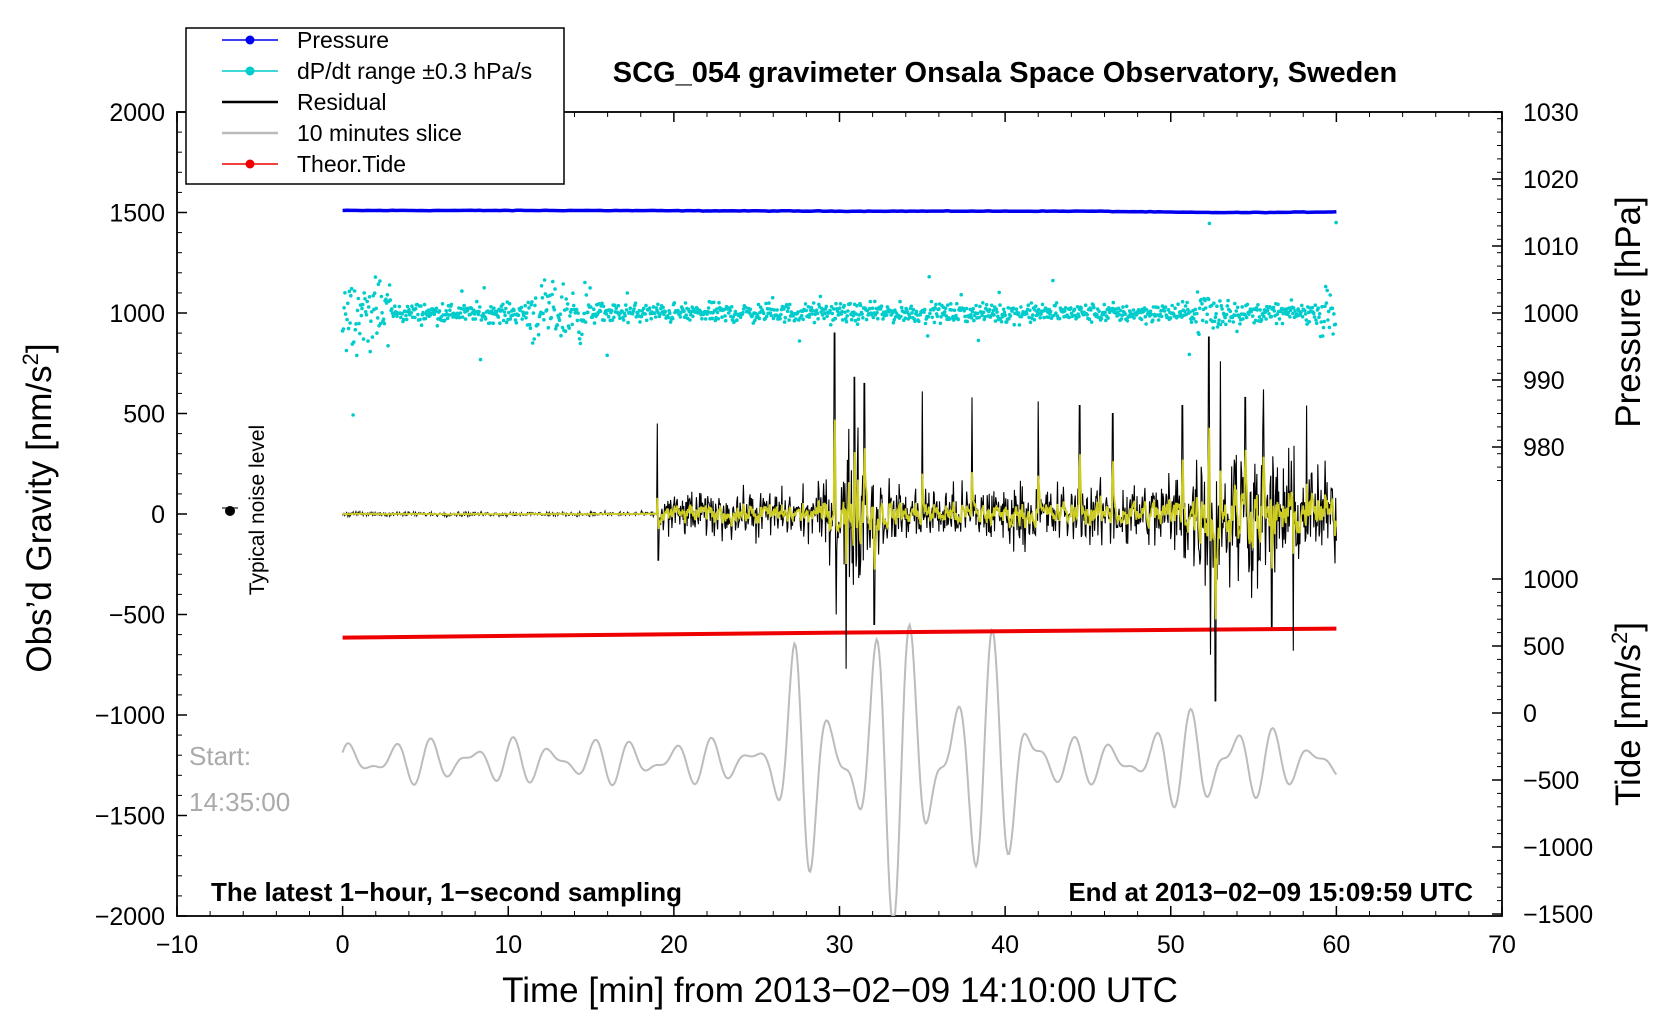 The width and height of the screenshot is (1676, 1020). What do you see at coordinates (304, 102) in the screenshot?
I see `legend-entry: Residual` at bounding box center [304, 102].